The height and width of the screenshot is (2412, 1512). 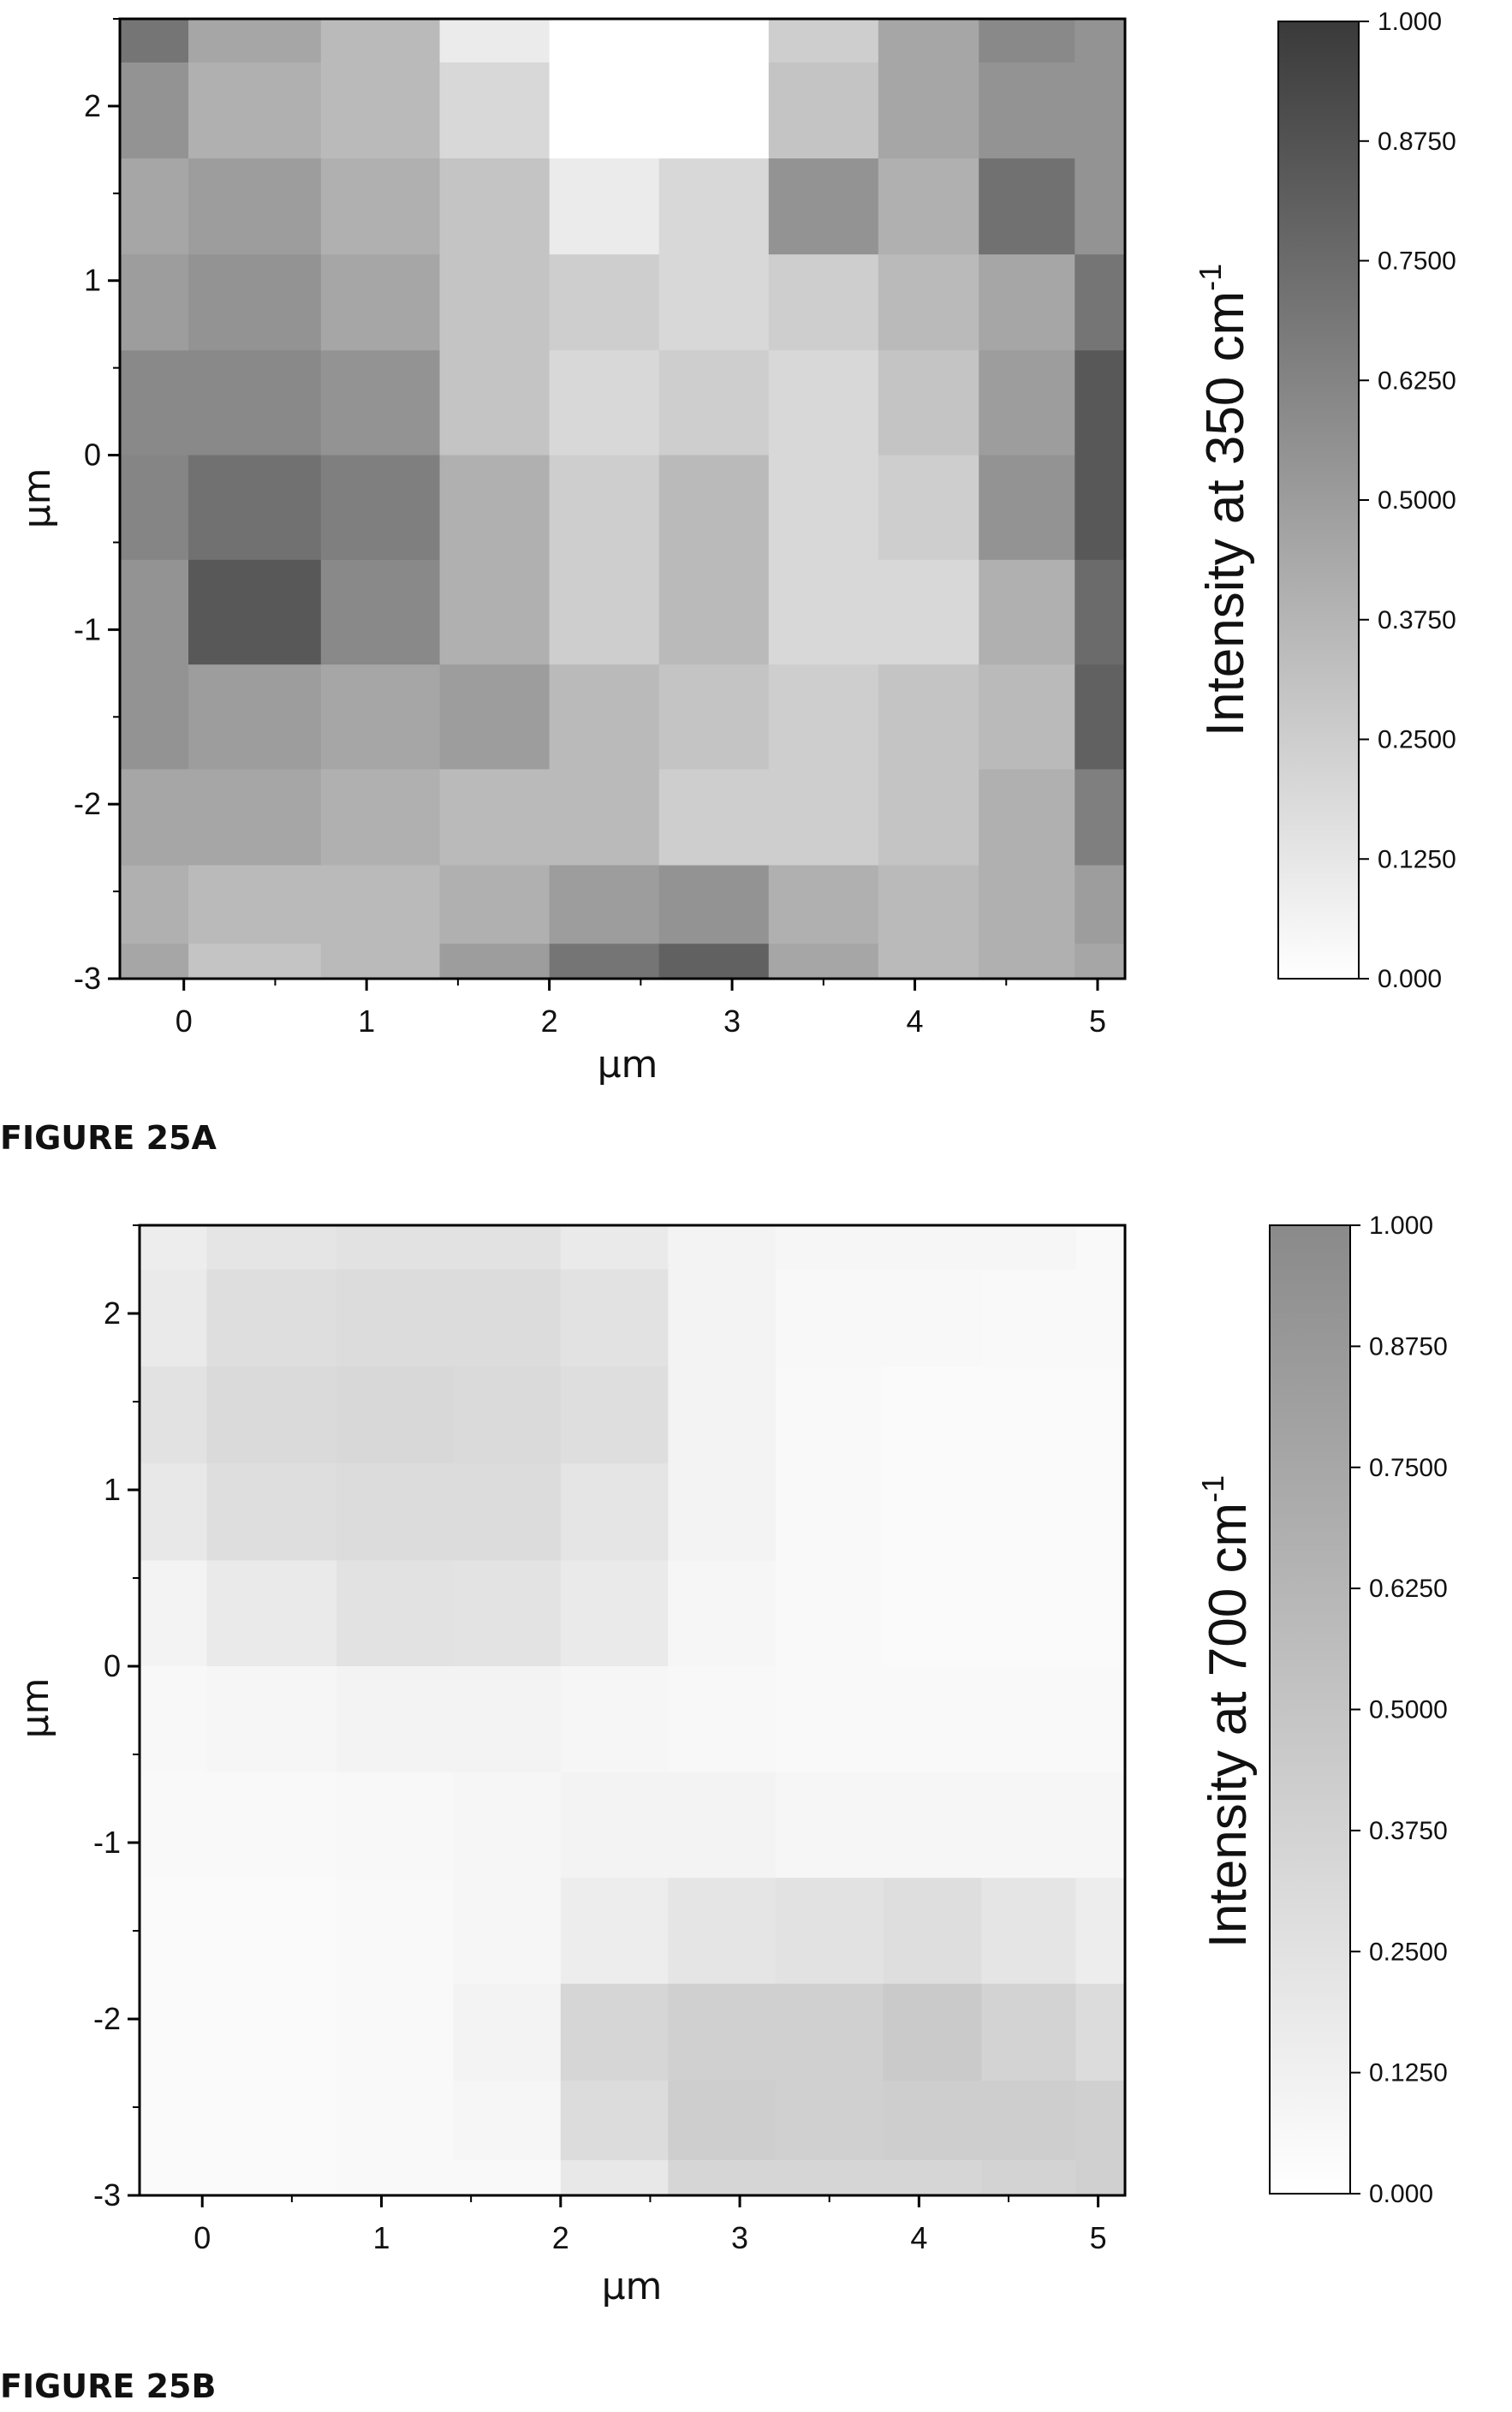 I want to click on colorbar-tick-label: 0.3750, so click(x=1417, y=620).